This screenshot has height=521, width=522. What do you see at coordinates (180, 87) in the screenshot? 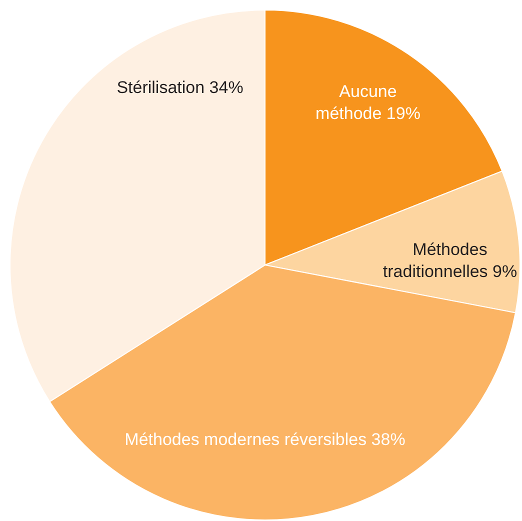
I see `slice-label: Stérilisation 34%` at bounding box center [180, 87].